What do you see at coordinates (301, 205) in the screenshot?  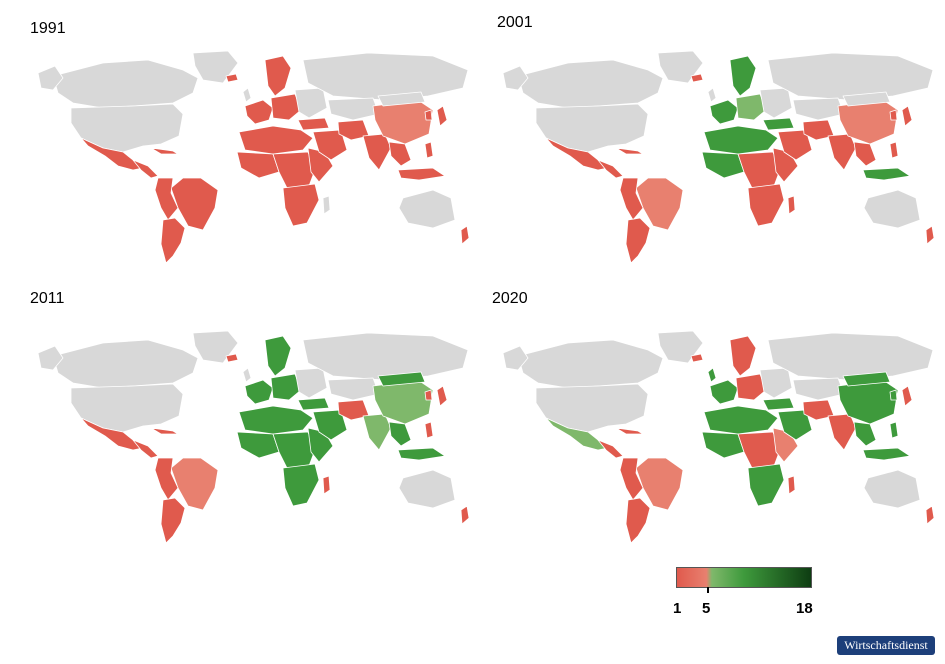 I see `region-safrica-1991` at bounding box center [301, 205].